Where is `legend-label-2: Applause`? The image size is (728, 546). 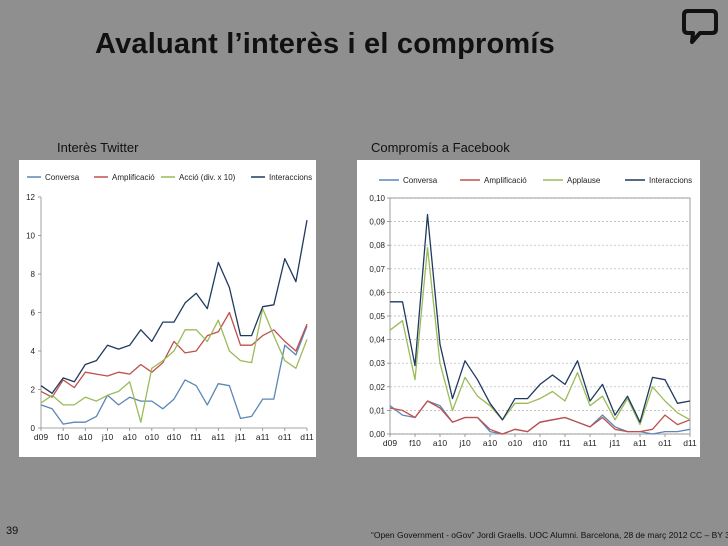 legend-label-2: Applause is located at coordinates (584, 180).